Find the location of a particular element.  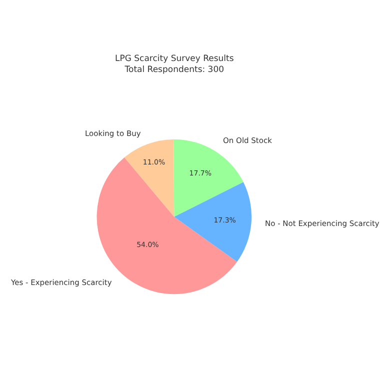

chart-title: LPG Scarcity Survey Results is located at coordinates (174, 59).